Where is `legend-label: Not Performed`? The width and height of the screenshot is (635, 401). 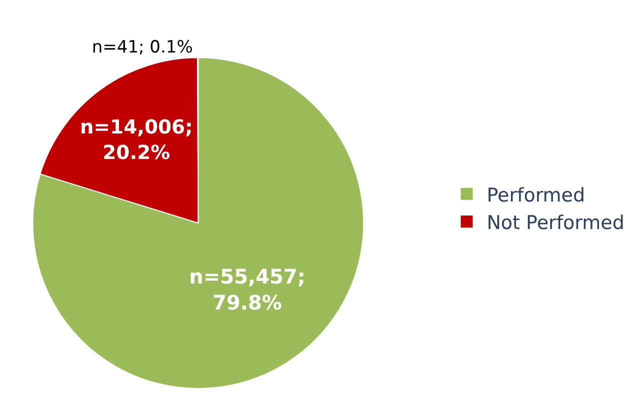 legend-label: Not Performed is located at coordinates (555, 223).